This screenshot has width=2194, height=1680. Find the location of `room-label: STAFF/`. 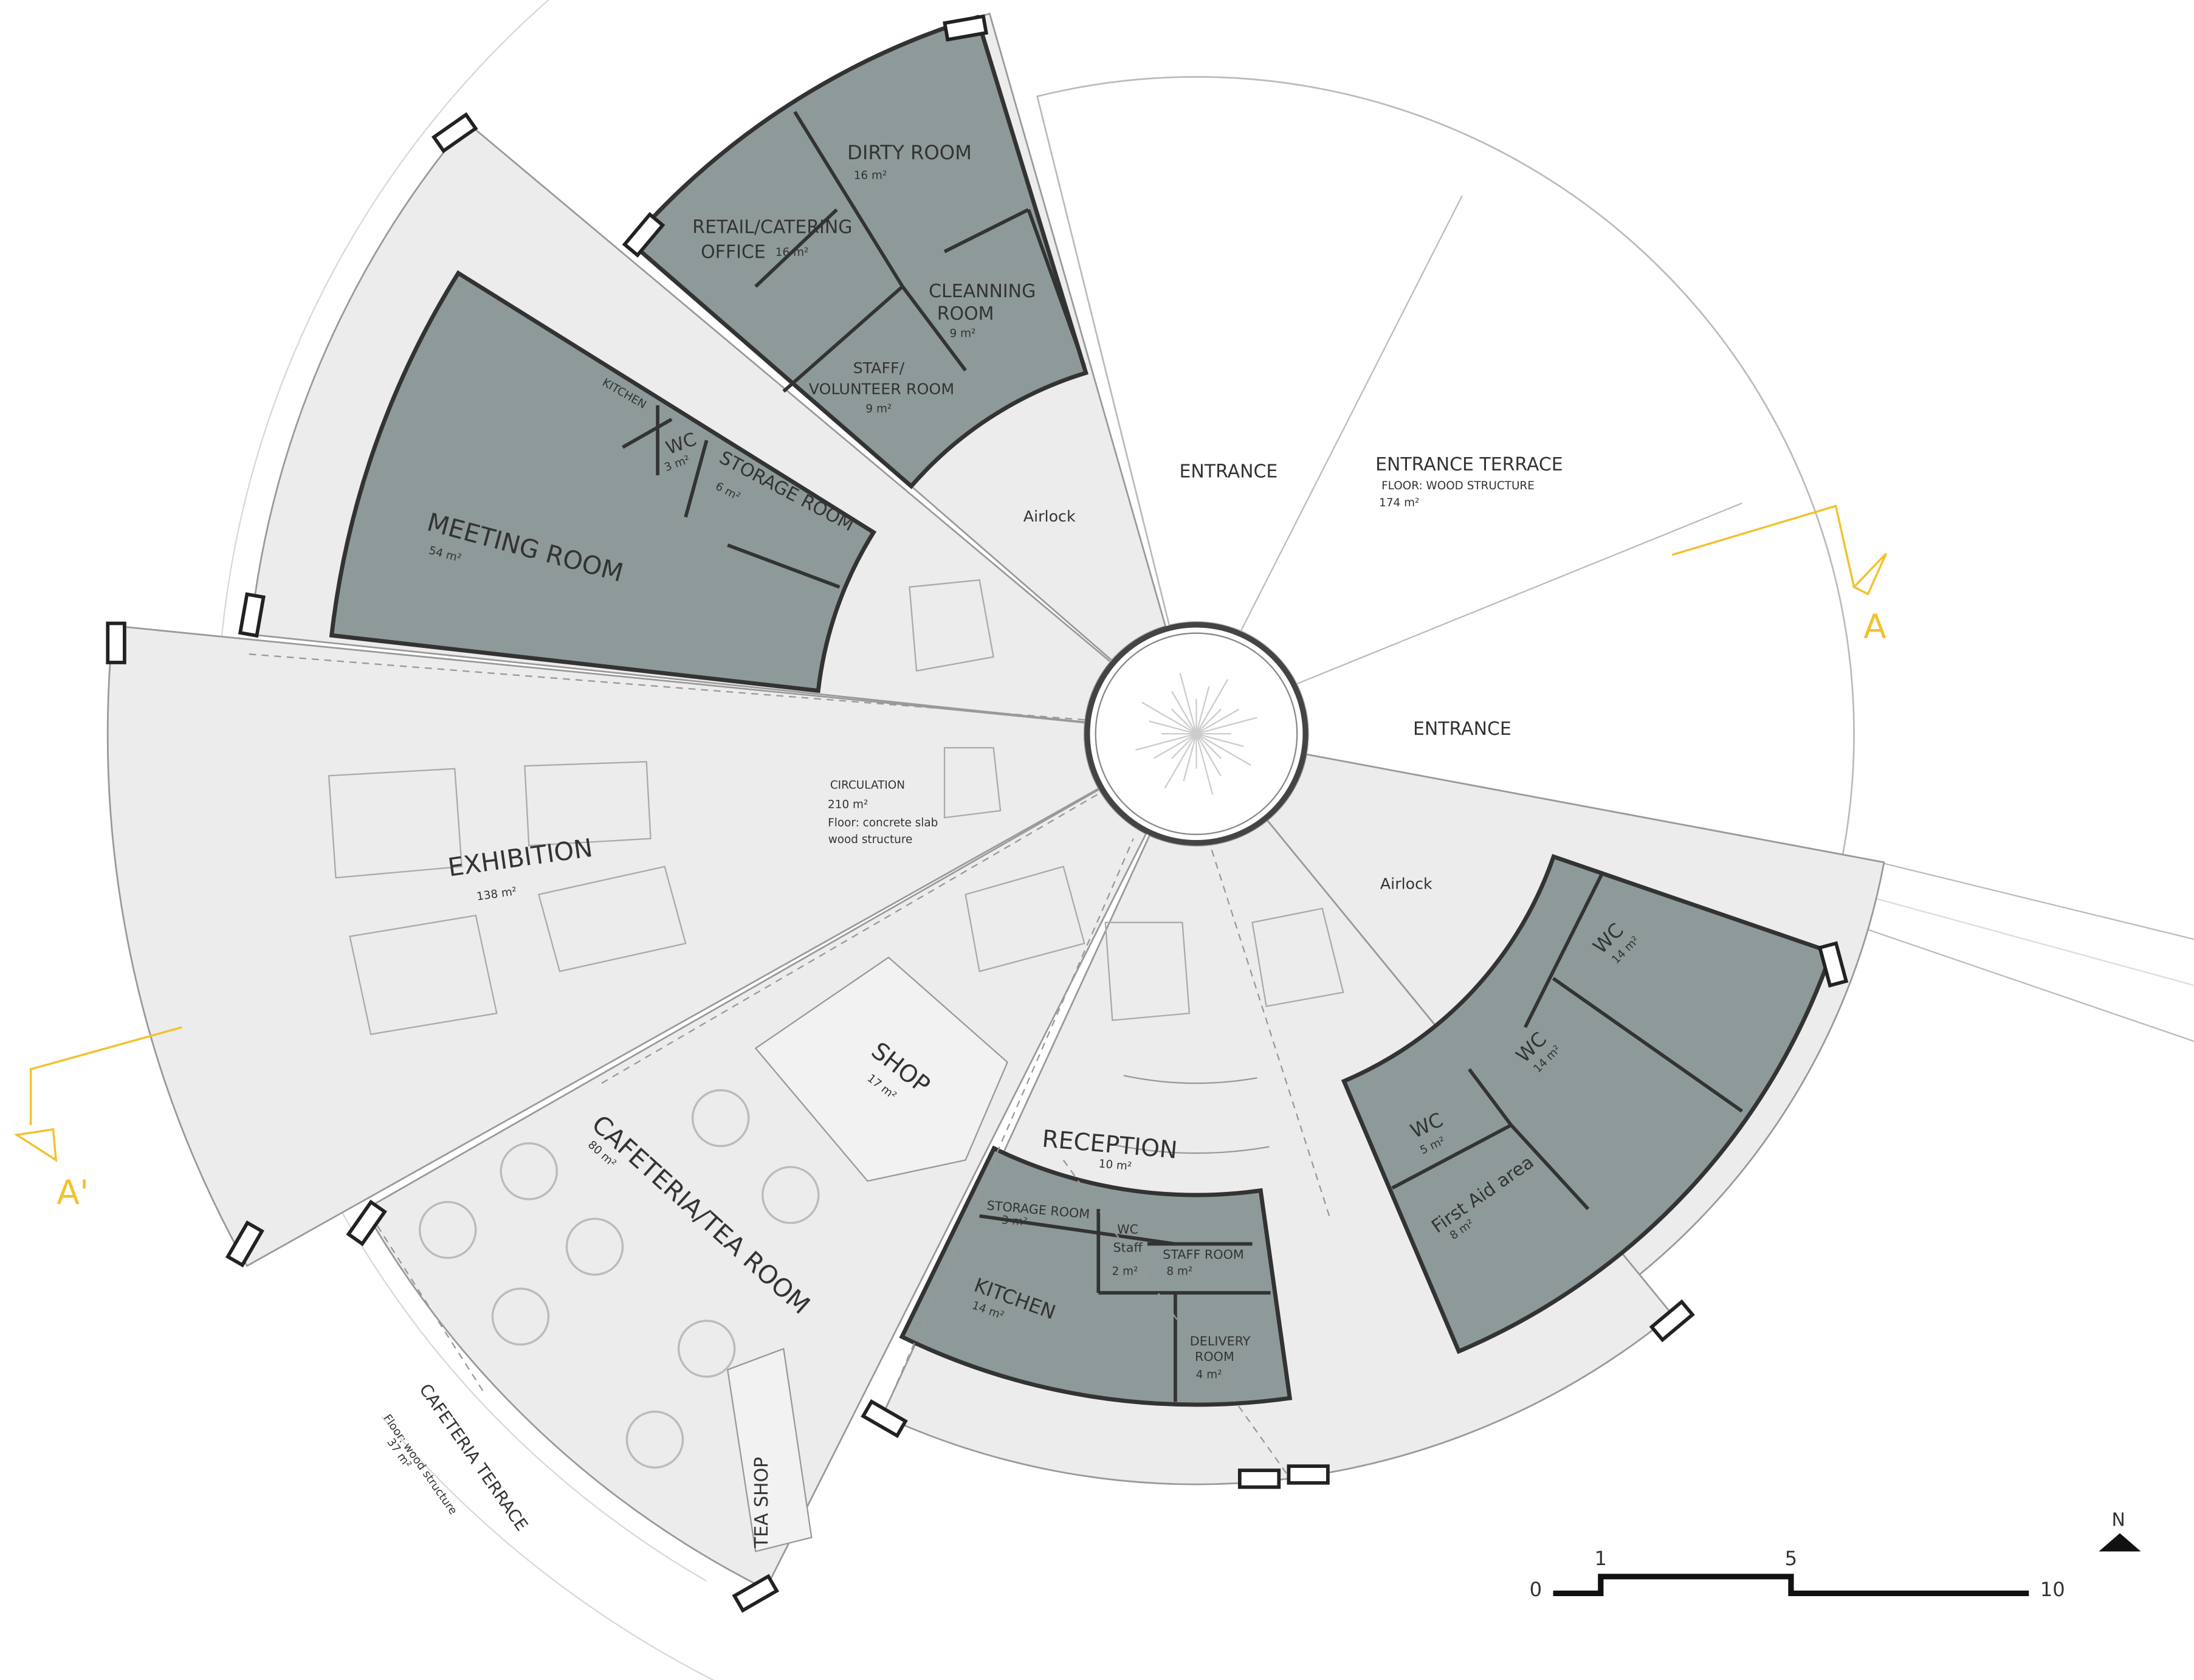

room-label: STAFF/ is located at coordinates (879, 368).